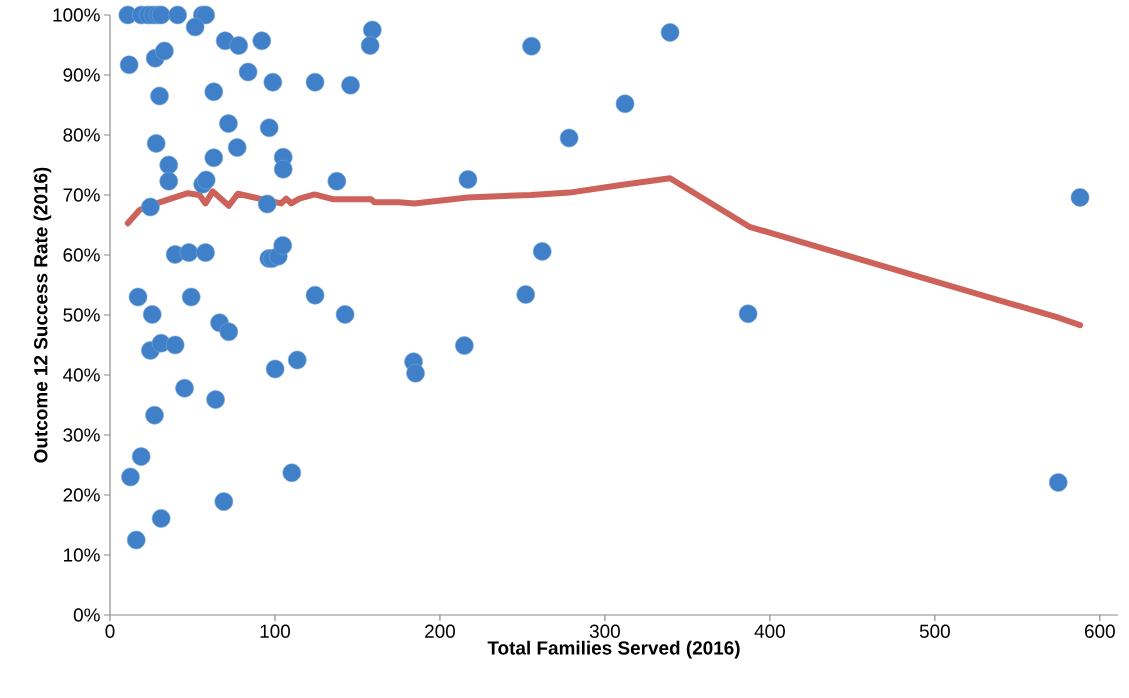  I want to click on y-tick-label: 40%, so click(81, 375).